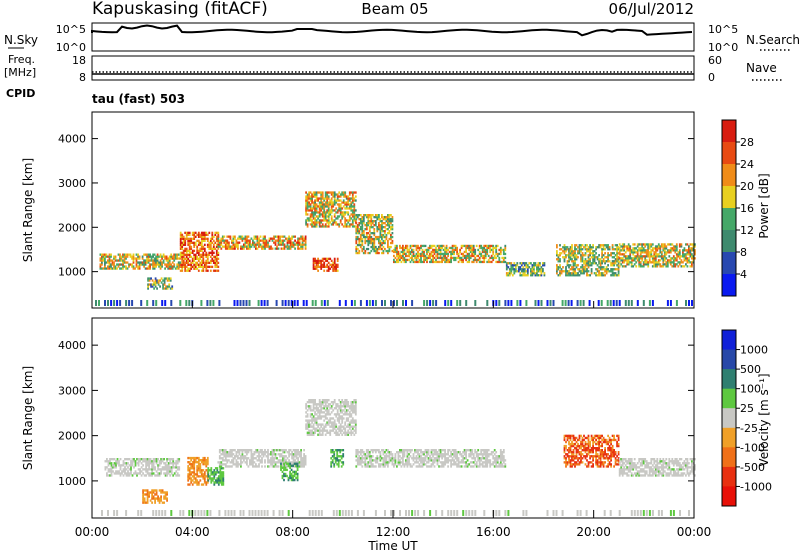 This screenshot has width=800, height=554. What do you see at coordinates (449, 260) in the screenshot?
I see `power-cell-1996` at bounding box center [449, 260].